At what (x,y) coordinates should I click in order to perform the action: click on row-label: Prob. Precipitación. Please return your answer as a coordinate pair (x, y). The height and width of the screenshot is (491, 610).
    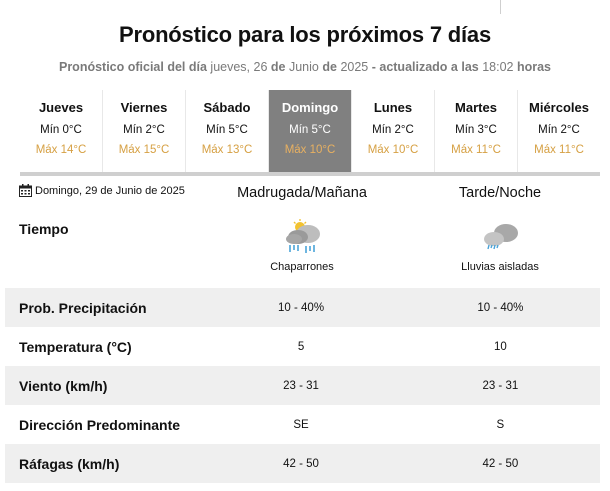
    Looking at the image, I should click on (83, 307).